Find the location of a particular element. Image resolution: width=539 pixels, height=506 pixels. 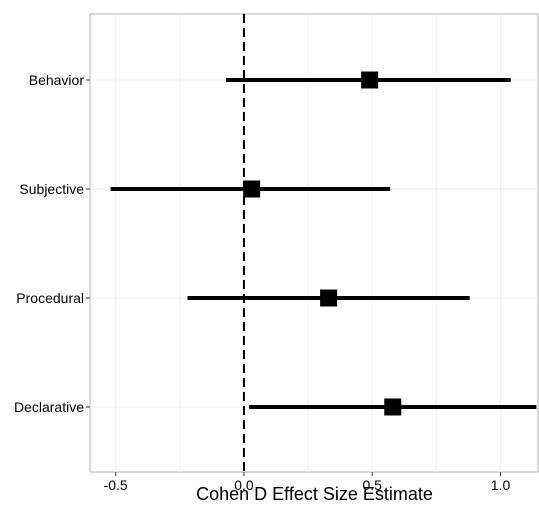

y-tick-label: Behavior is located at coordinates (57, 80).